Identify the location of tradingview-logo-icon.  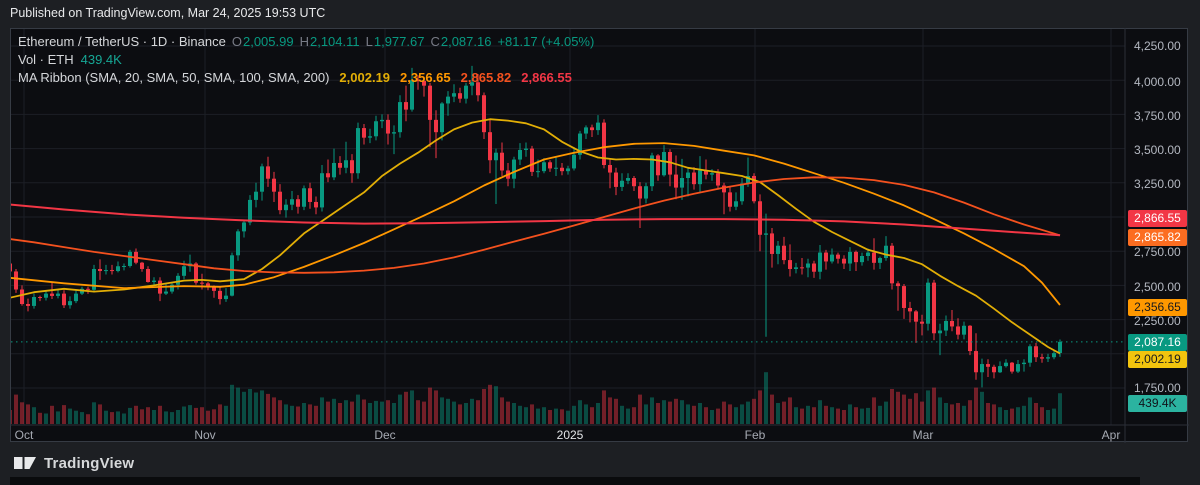
(25, 462).